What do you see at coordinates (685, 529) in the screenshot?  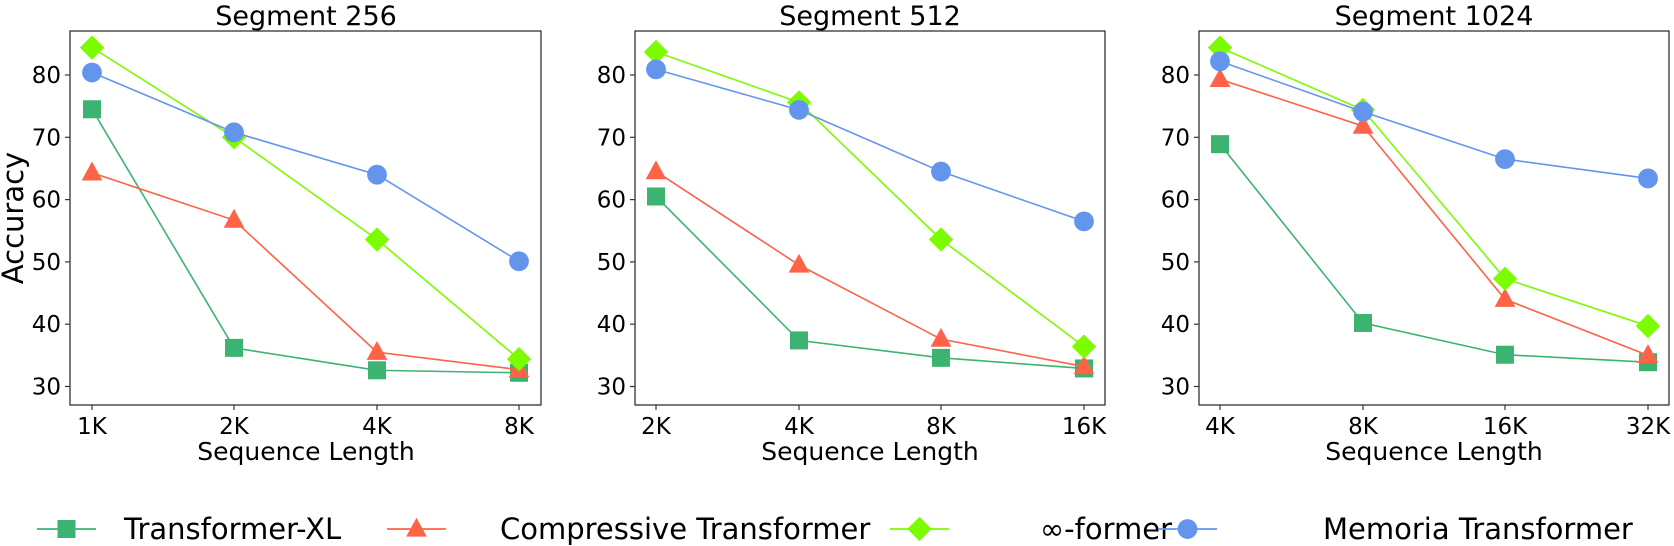 I see `legend-label: Compressive Transformer` at bounding box center [685, 529].